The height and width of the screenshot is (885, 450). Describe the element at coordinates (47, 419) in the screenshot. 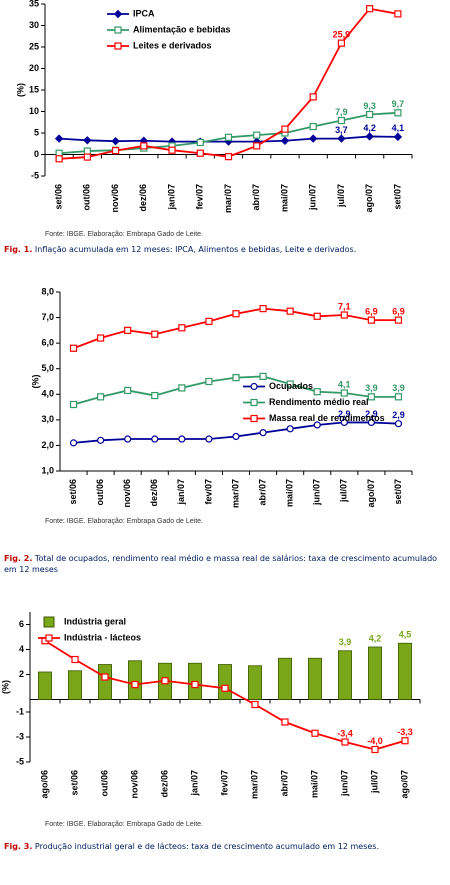

I see `y-tick-label: 3,0` at that location.